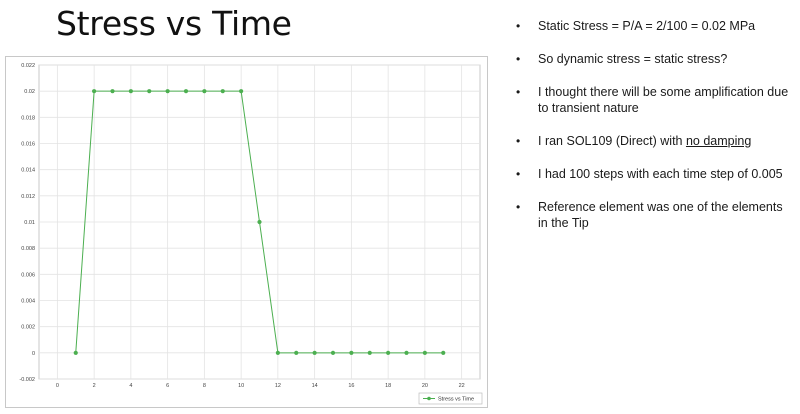 The height and width of the screenshot is (414, 800). Describe the element at coordinates (278, 386) in the screenshot. I see `x-tick-label: 12` at that location.